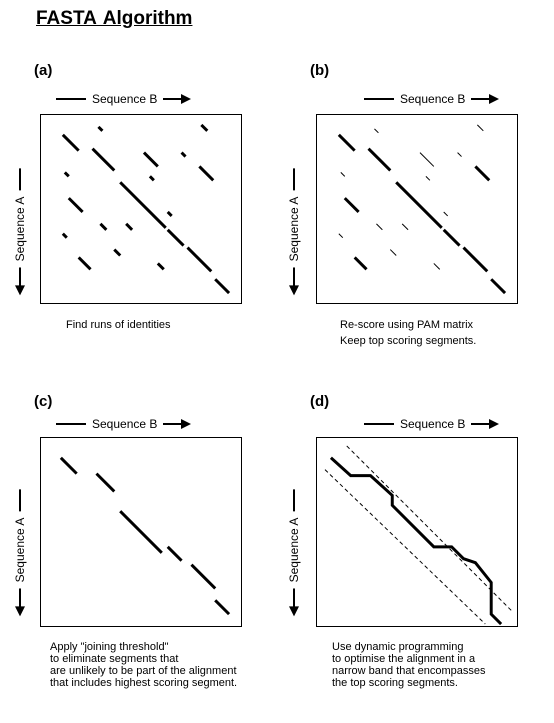 The width and height of the screenshot is (554, 723). Describe the element at coordinates (409, 671) in the screenshot. I see `caption-line: narrow band that encompasses` at that location.